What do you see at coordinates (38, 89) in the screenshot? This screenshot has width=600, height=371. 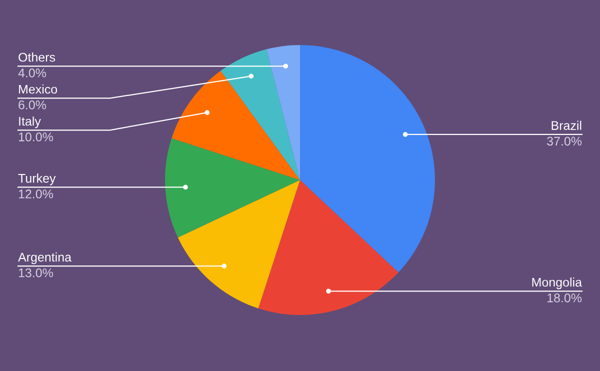 I see `slice-label: Mexico` at bounding box center [38, 89].